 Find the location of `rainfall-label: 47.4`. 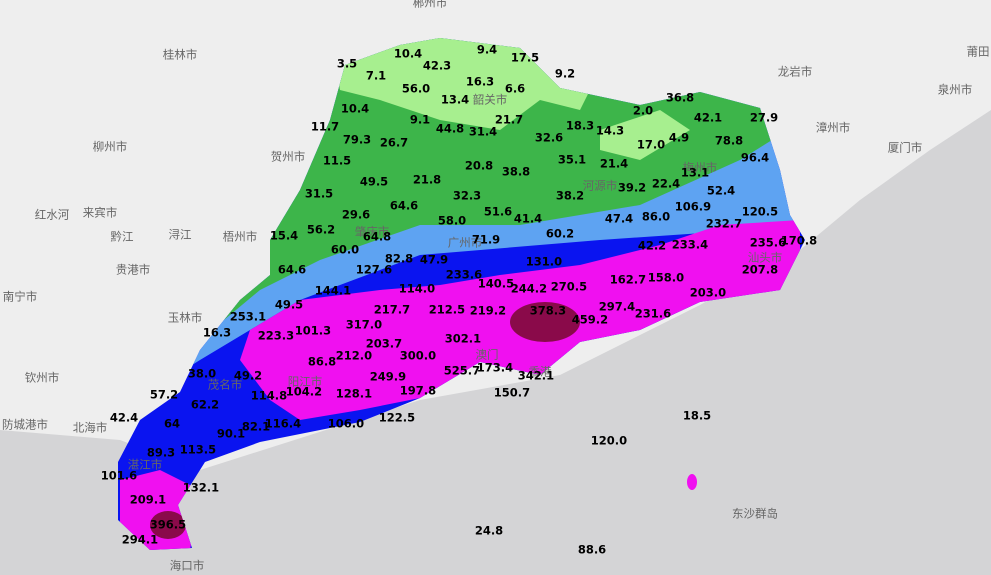

rainfall-label: 47.4 is located at coordinates (619, 219).